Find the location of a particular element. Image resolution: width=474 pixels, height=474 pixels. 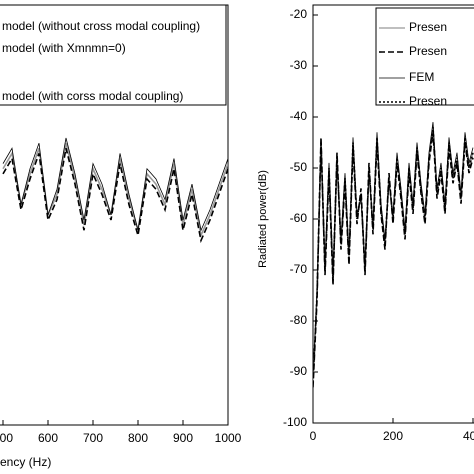

x-tick-label: 1000 is located at coordinates (228, 438).